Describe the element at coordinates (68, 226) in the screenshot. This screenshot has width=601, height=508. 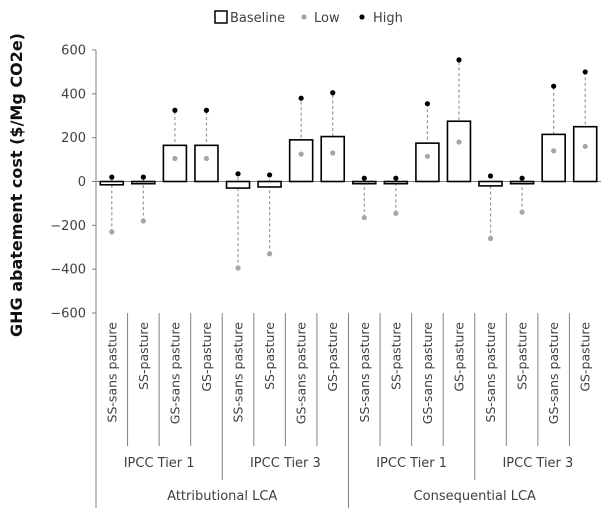
I see `y-tick-label: −200` at that location.